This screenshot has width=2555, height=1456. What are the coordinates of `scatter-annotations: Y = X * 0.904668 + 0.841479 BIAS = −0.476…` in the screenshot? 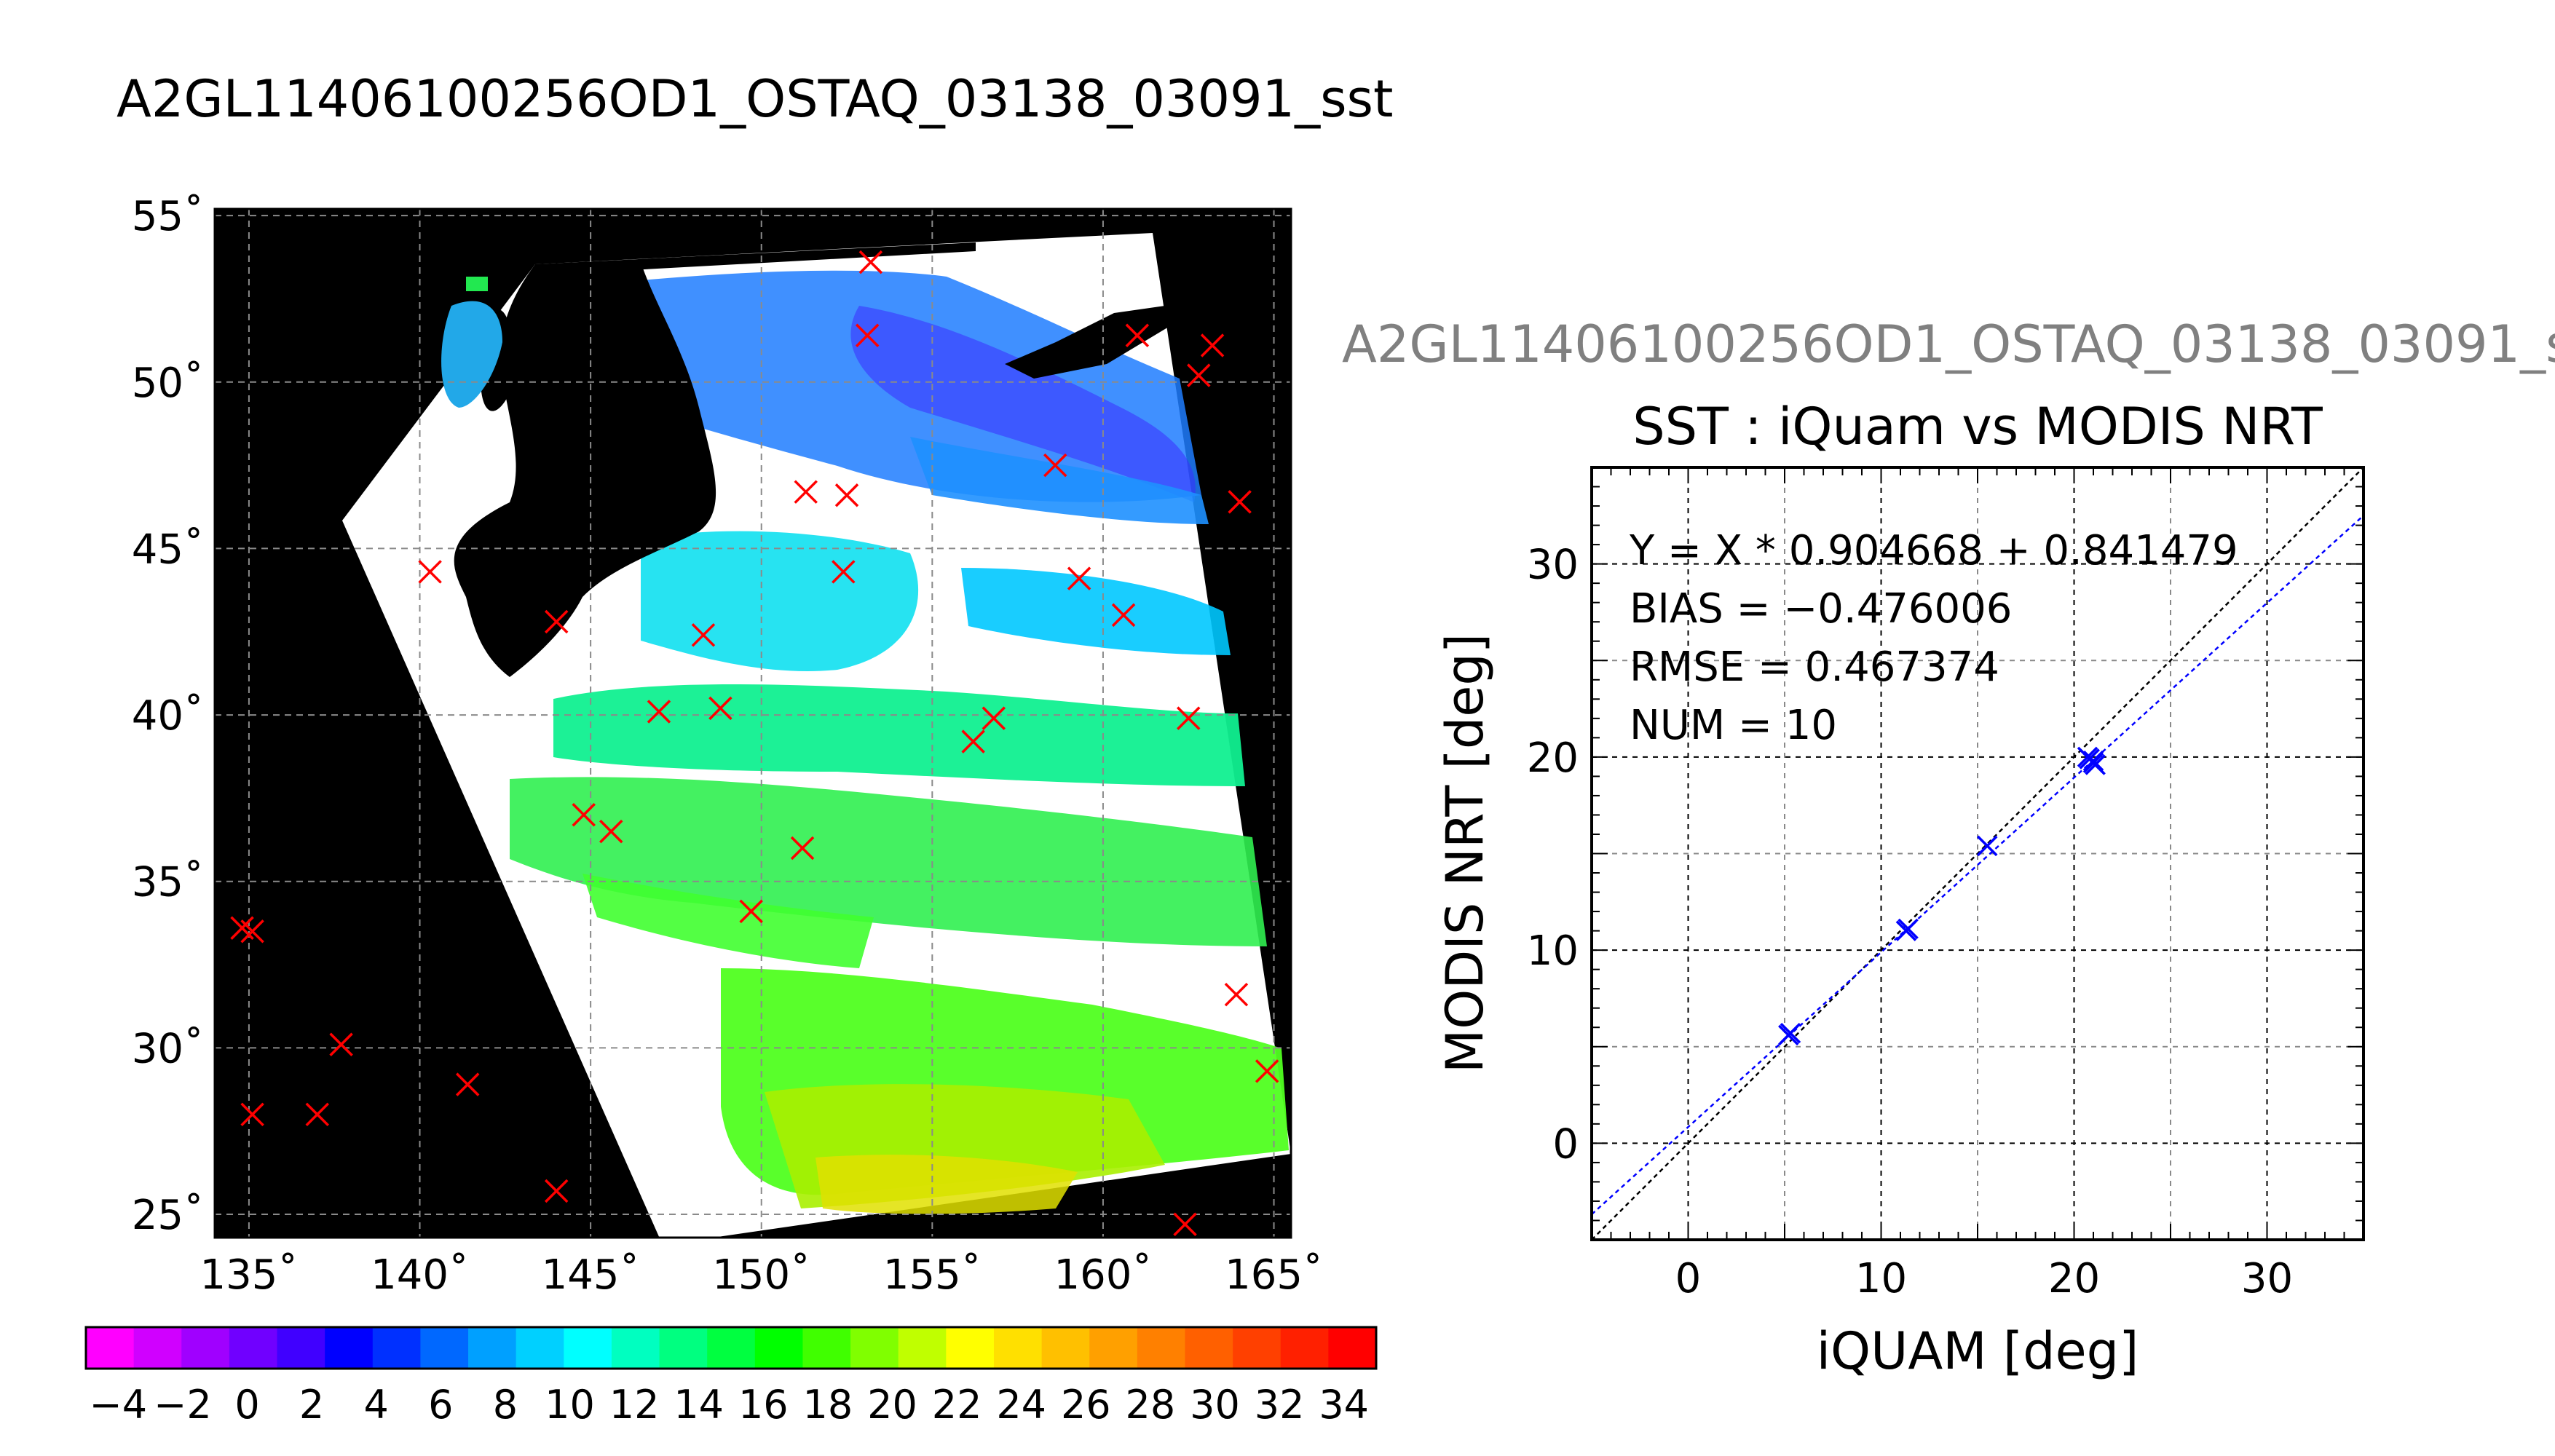 It's located at (1933, 638).